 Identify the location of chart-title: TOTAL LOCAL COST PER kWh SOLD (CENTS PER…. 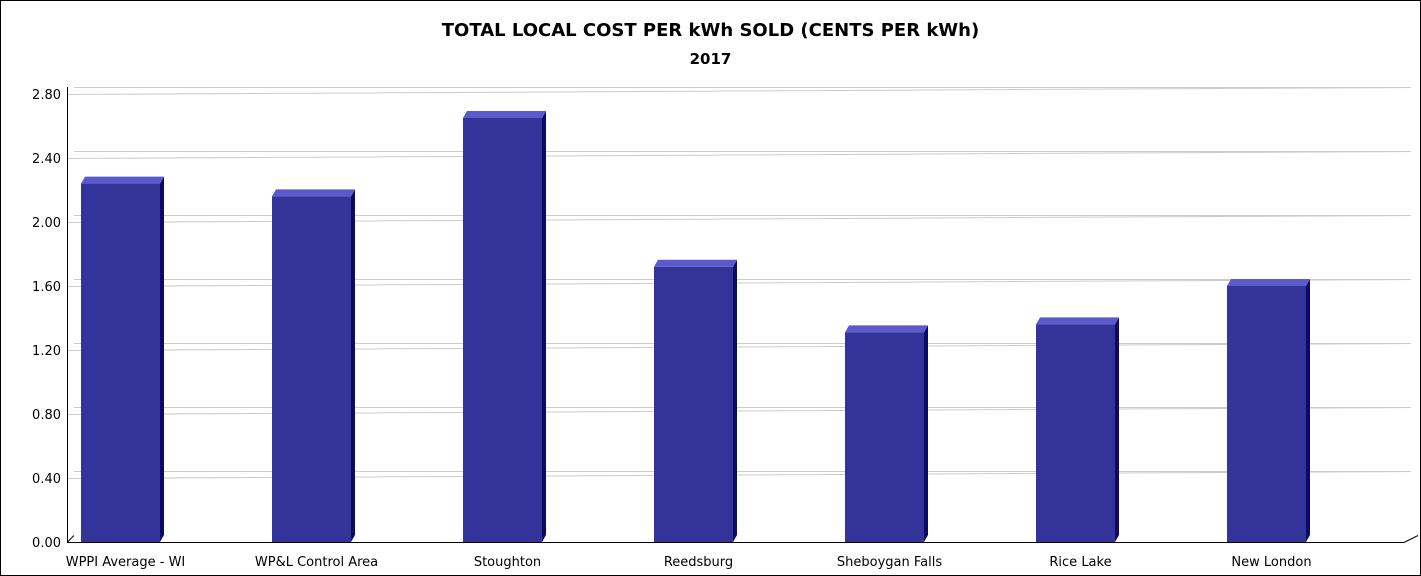
(710, 30).